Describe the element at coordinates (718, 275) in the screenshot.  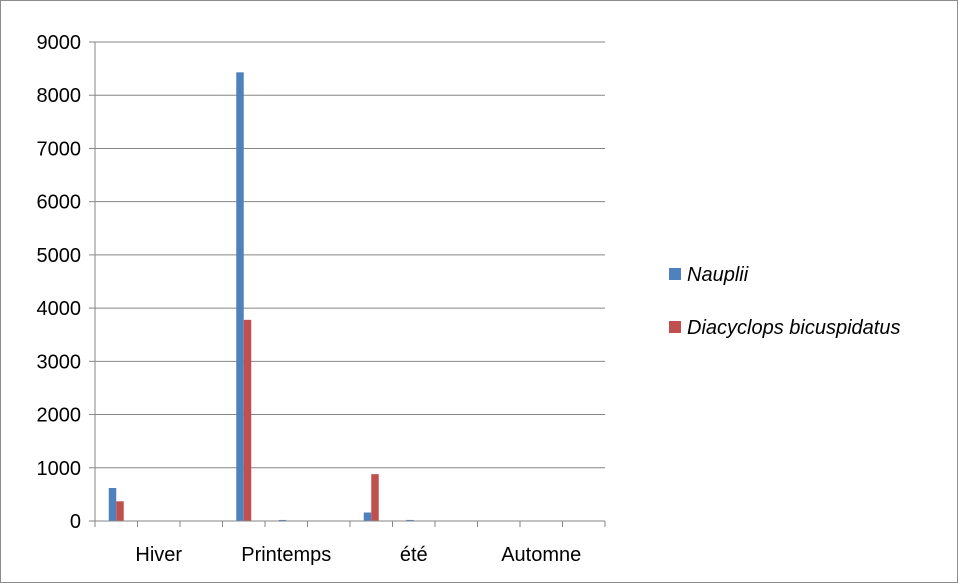
I see `legend-label: Nauplii` at that location.